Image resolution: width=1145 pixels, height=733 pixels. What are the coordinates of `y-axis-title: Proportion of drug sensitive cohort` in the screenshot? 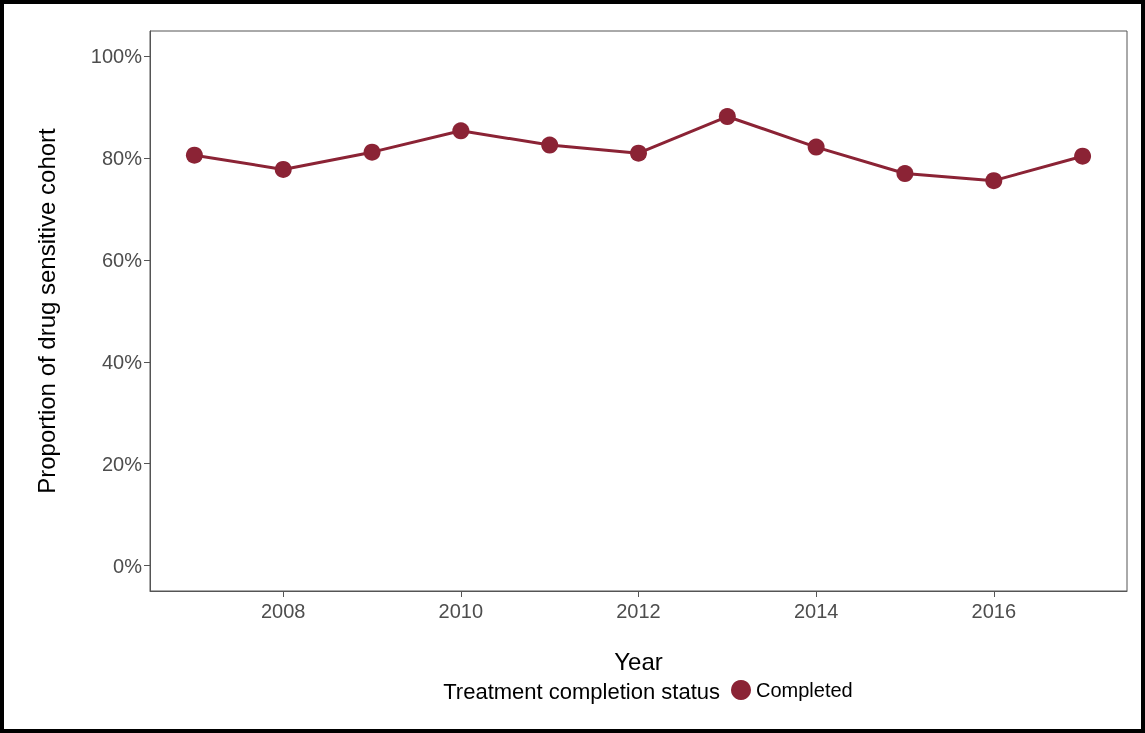 It's located at (46, 310).